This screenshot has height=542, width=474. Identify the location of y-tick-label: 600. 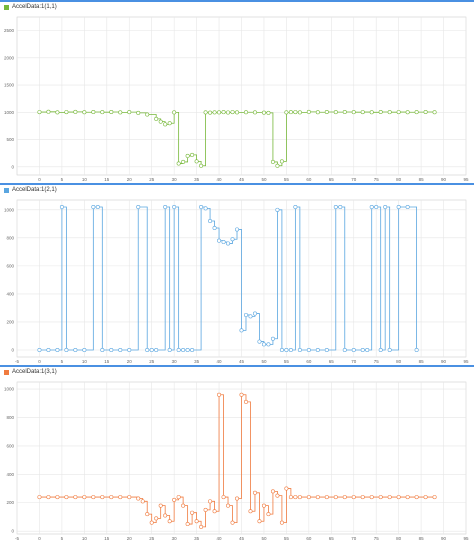
(10, 445).